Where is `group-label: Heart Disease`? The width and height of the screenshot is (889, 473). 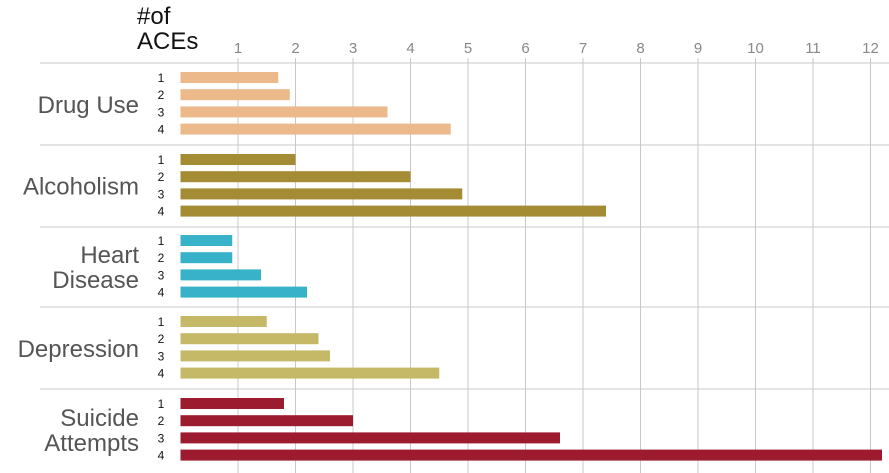
group-label: Heart Disease is located at coordinates (95, 268).